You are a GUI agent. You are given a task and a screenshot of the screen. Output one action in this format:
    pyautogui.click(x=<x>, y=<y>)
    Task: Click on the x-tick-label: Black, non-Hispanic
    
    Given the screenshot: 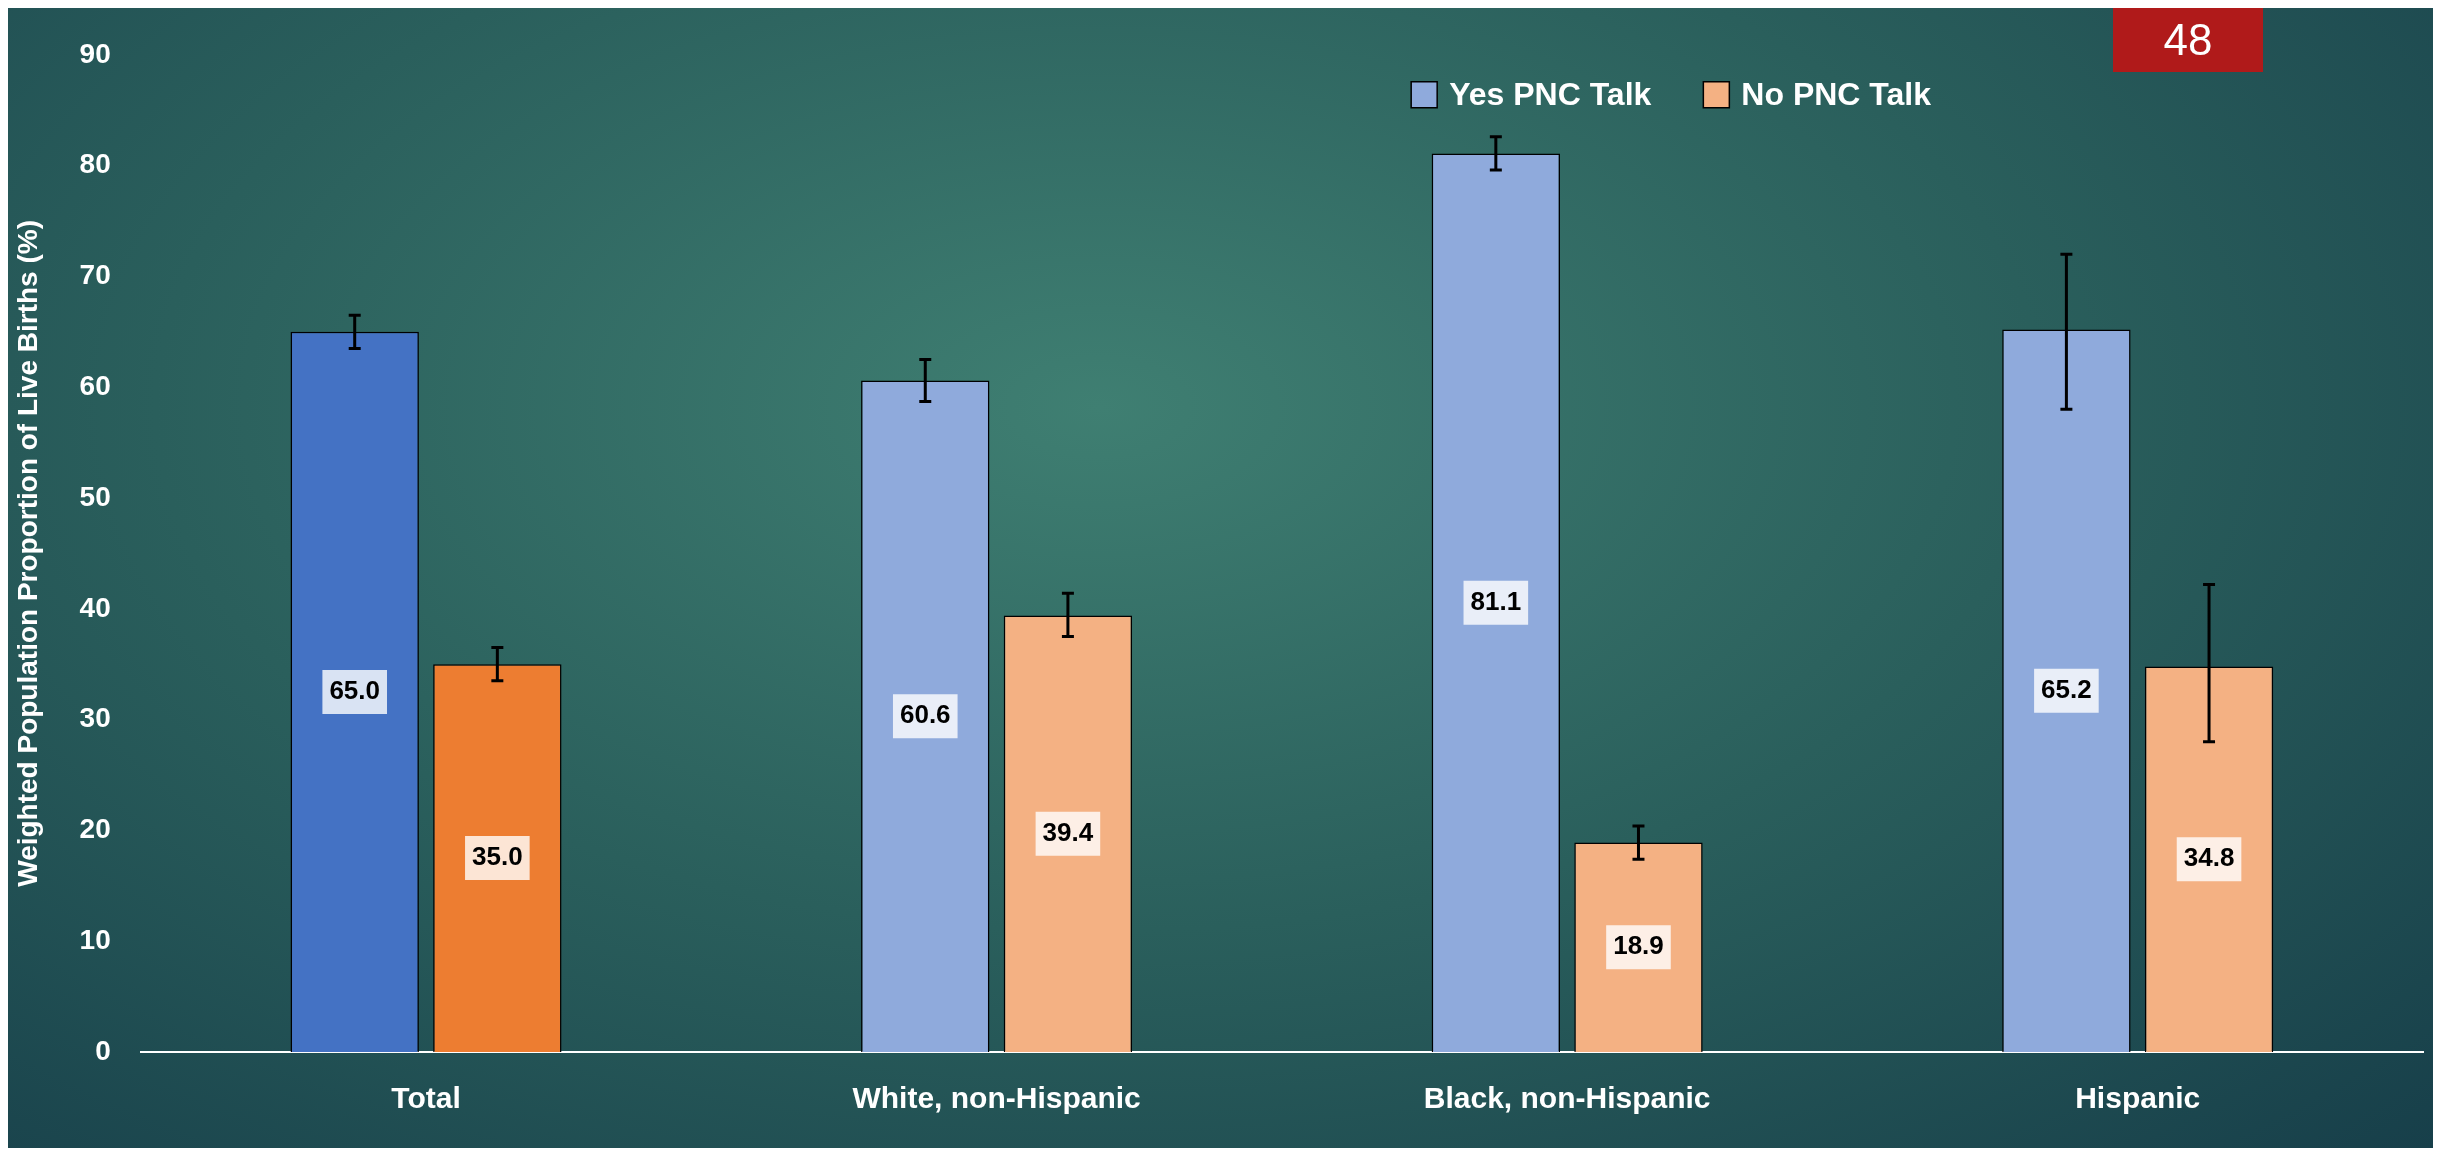 What is the action you would take?
    pyautogui.click(x=1567, y=1098)
    